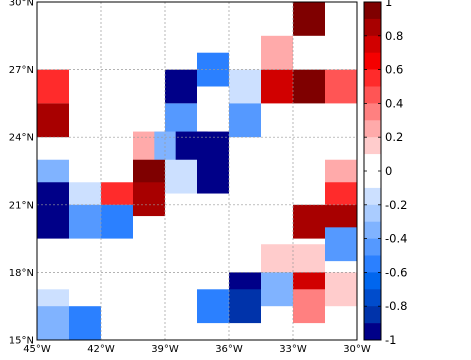 This screenshot has width=471, height=360. Describe the element at coordinates (394, 103) in the screenshot. I see `colorbar-tick-label: 0.4` at that location.